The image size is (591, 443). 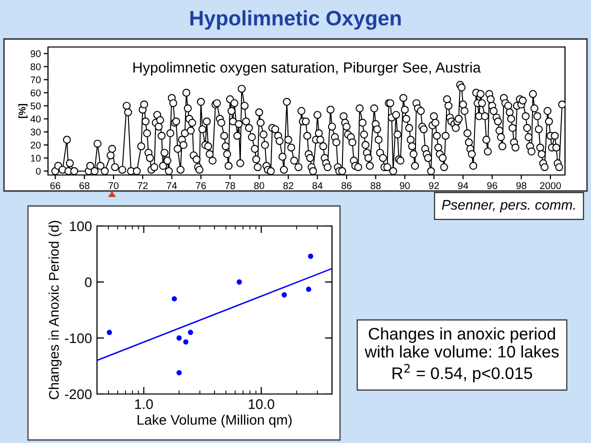 What do you see at coordinates (405, 186) in the screenshot?
I see `x-tick-label: 90` at bounding box center [405, 186].